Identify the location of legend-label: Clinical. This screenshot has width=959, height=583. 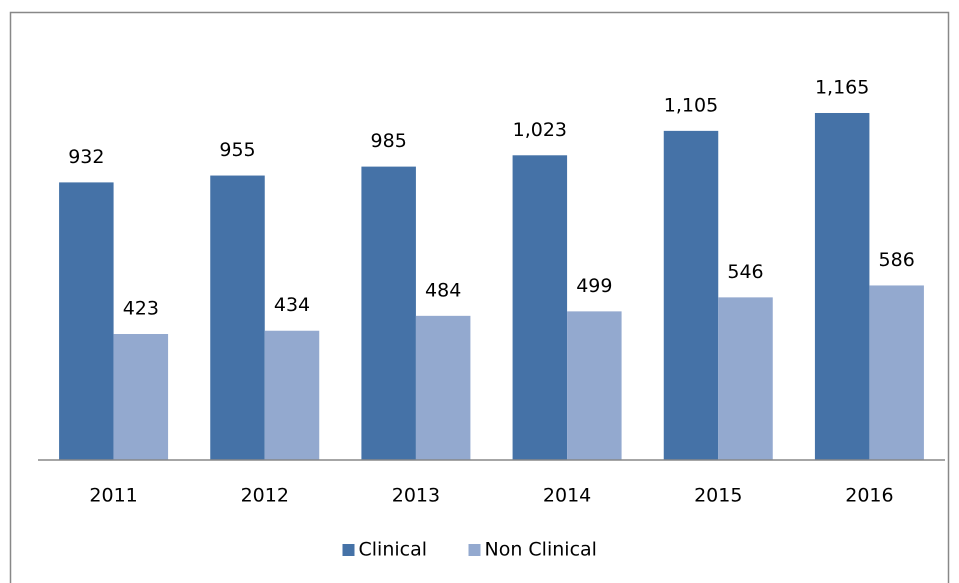
(393, 550).